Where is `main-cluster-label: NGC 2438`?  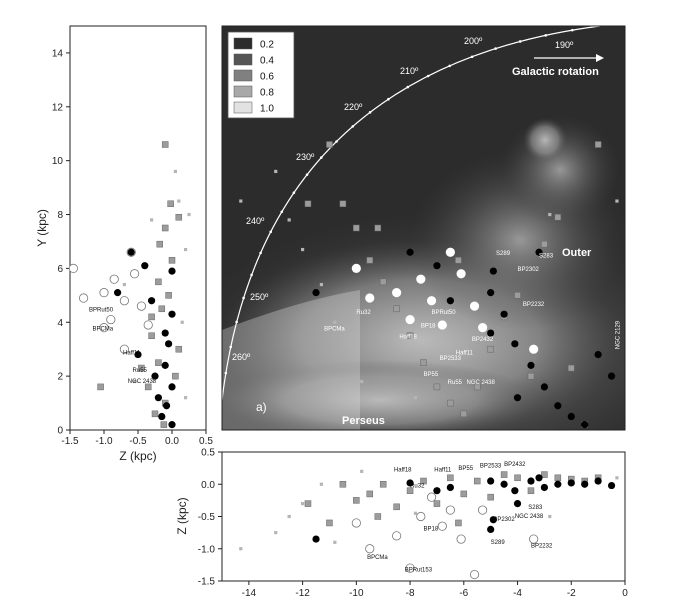 main-cluster-label: NGC 2438 is located at coordinates (480, 383).